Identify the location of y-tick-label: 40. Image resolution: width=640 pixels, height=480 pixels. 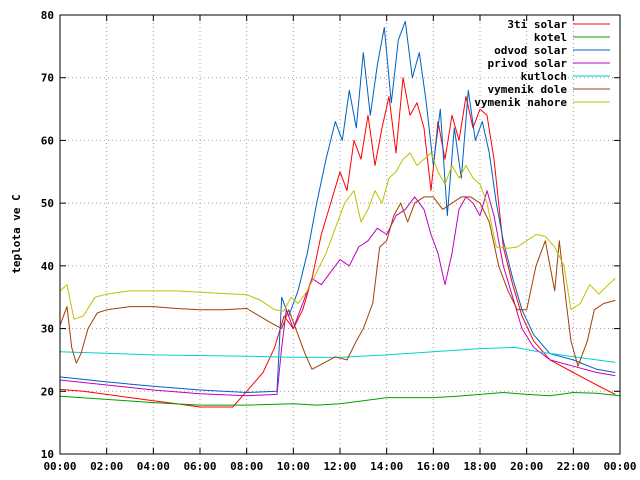
(47, 266).